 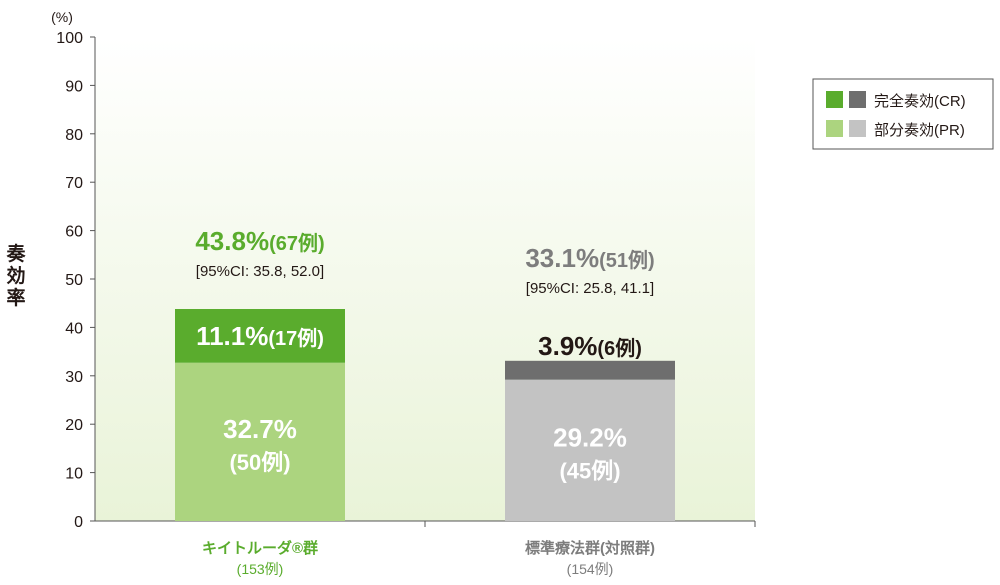 I want to click on pr-count-label: (45例), so click(x=589, y=470).